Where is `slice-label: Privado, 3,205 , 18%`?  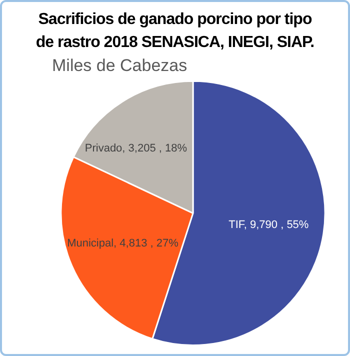
slice-label: Privado, 3,205 , 18% is located at coordinates (136, 148).